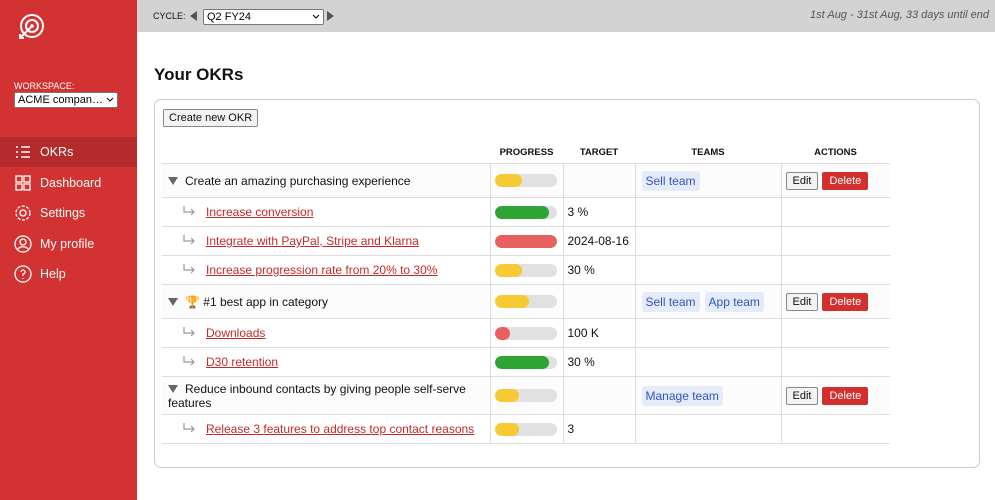 The height and width of the screenshot is (500, 995). What do you see at coordinates (598, 241) in the screenshot?
I see `target-cell: 2024-08-16` at bounding box center [598, 241].